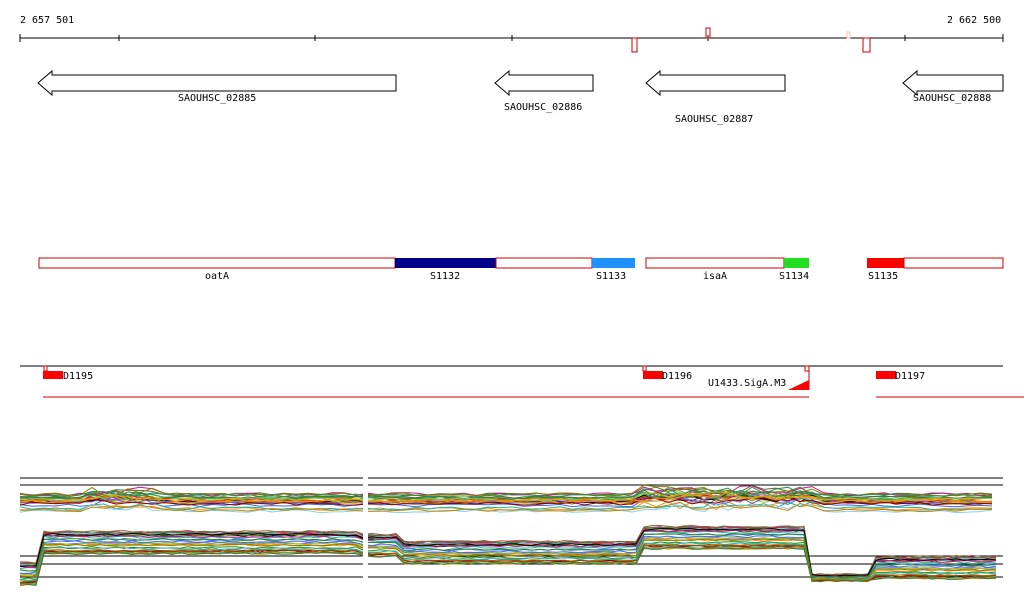 The width and height of the screenshot is (1024, 611). What do you see at coordinates (747, 383) in the screenshot?
I see `feature-label-U1433: U1433.SigA.M3` at bounding box center [747, 383].